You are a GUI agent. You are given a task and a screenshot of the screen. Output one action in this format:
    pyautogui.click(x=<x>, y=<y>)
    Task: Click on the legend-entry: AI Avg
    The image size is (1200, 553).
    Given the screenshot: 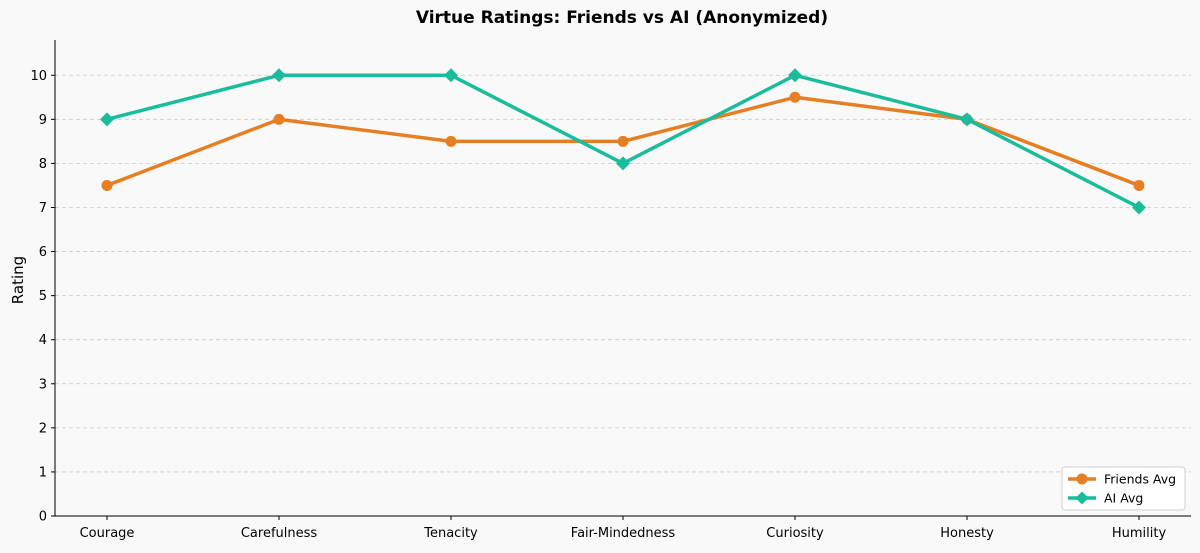 What is the action you would take?
    pyautogui.click(x=1105, y=498)
    